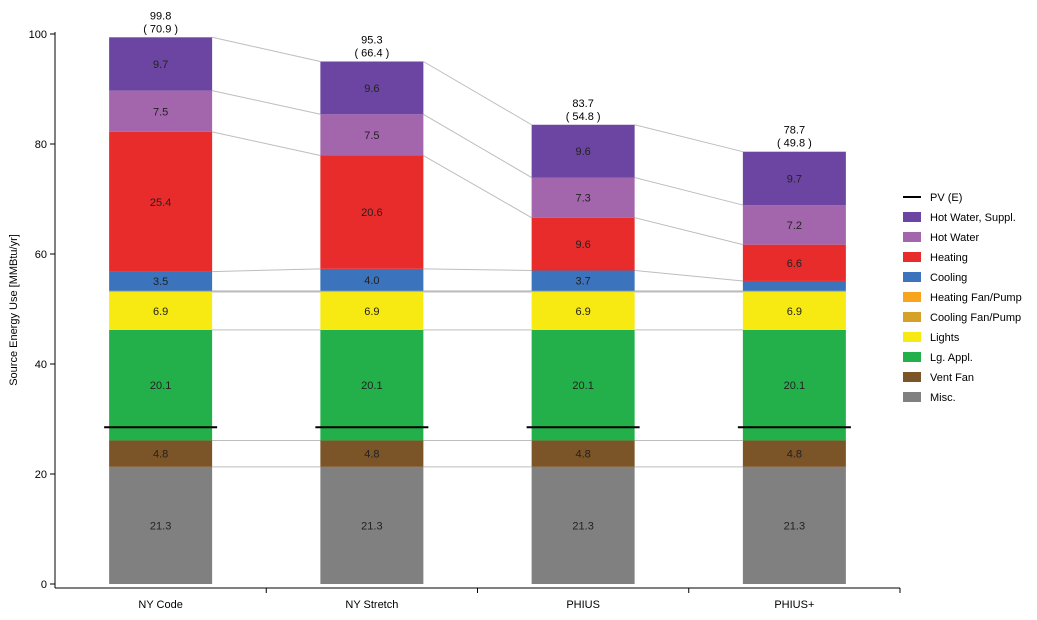 The width and height of the screenshot is (1037, 620). Describe the element at coordinates (160, 203) in the screenshot. I see `segment-value-label: 25.4` at that location.